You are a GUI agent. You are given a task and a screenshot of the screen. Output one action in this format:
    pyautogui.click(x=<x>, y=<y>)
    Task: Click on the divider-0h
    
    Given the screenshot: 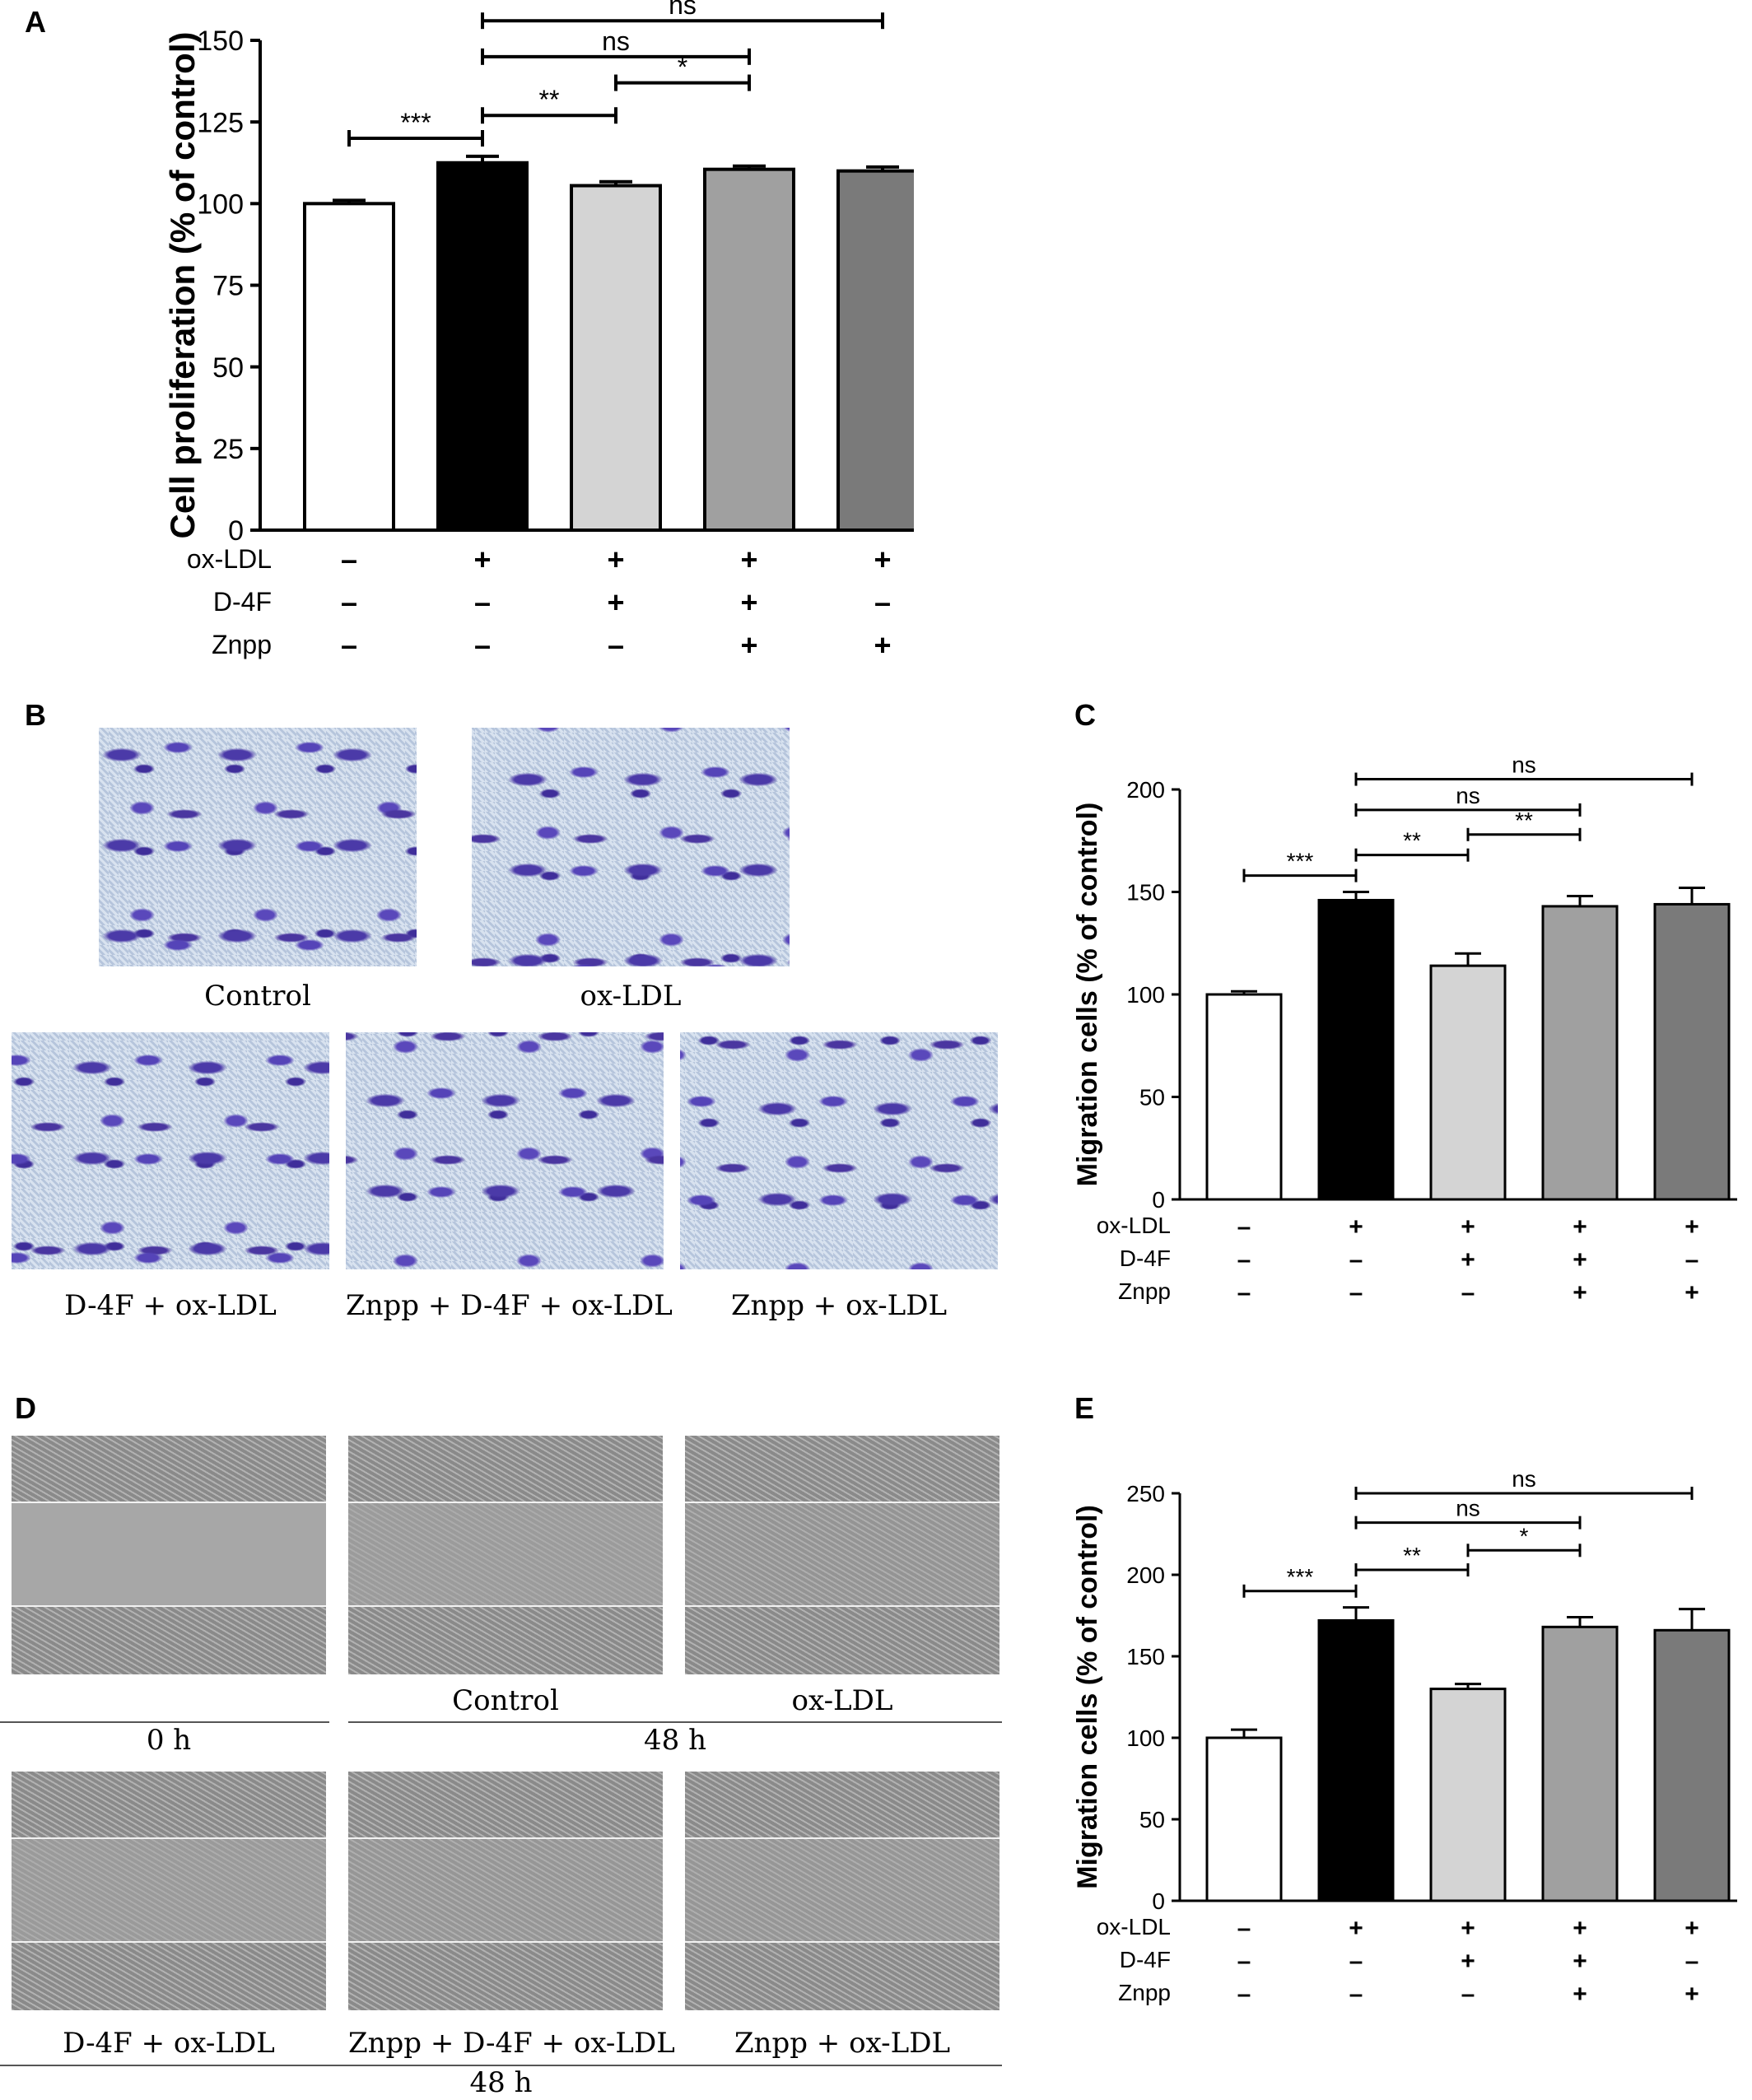 What is the action you would take?
    pyautogui.click(x=165, y=1722)
    